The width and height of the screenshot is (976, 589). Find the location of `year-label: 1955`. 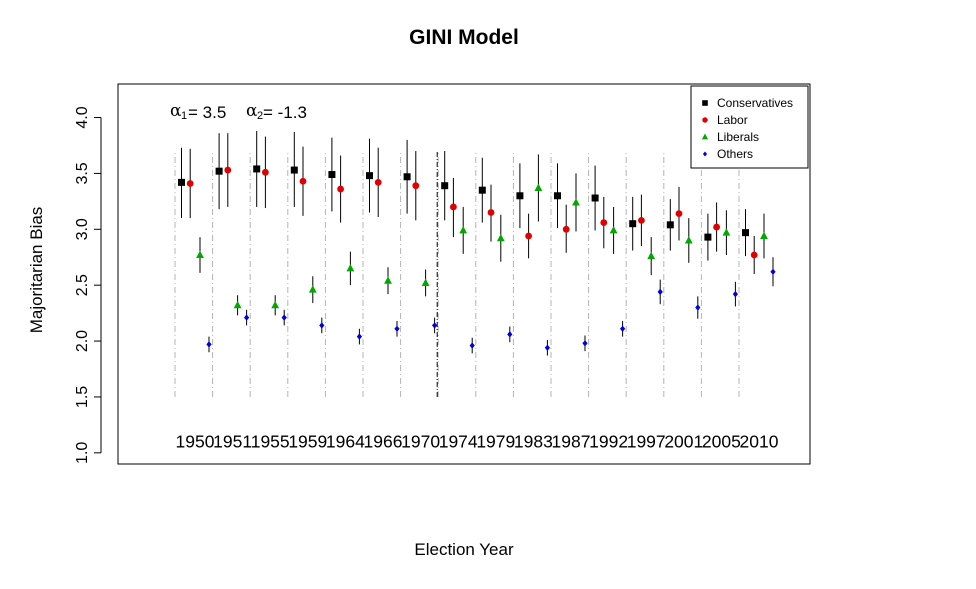

year-label: 1955 is located at coordinates (270, 442).